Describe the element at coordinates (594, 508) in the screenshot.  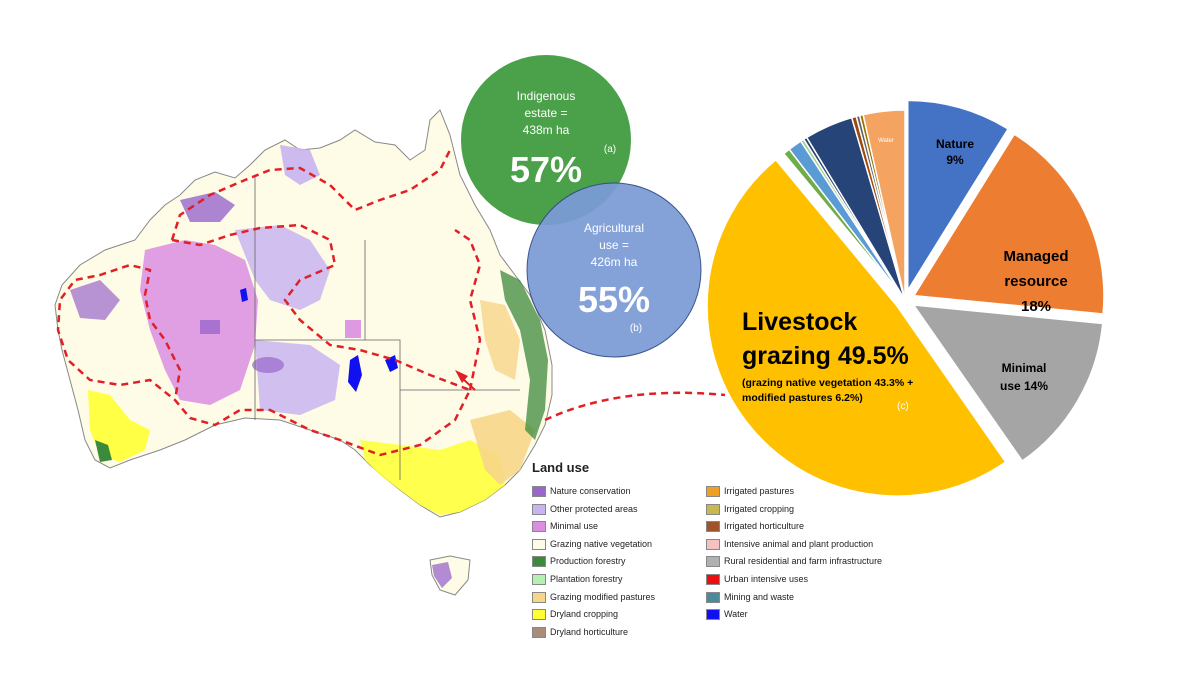
I see `legend-label: Other protected areas` at that location.